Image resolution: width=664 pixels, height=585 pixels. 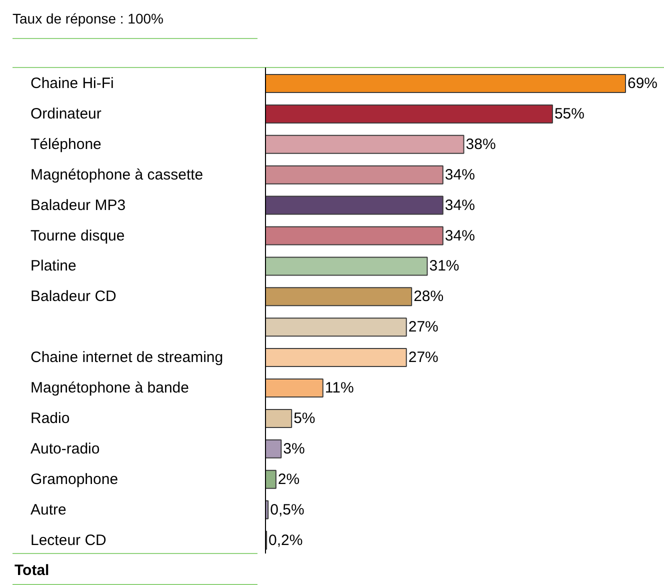 I want to click on data-label: 3%, so click(x=294, y=449).